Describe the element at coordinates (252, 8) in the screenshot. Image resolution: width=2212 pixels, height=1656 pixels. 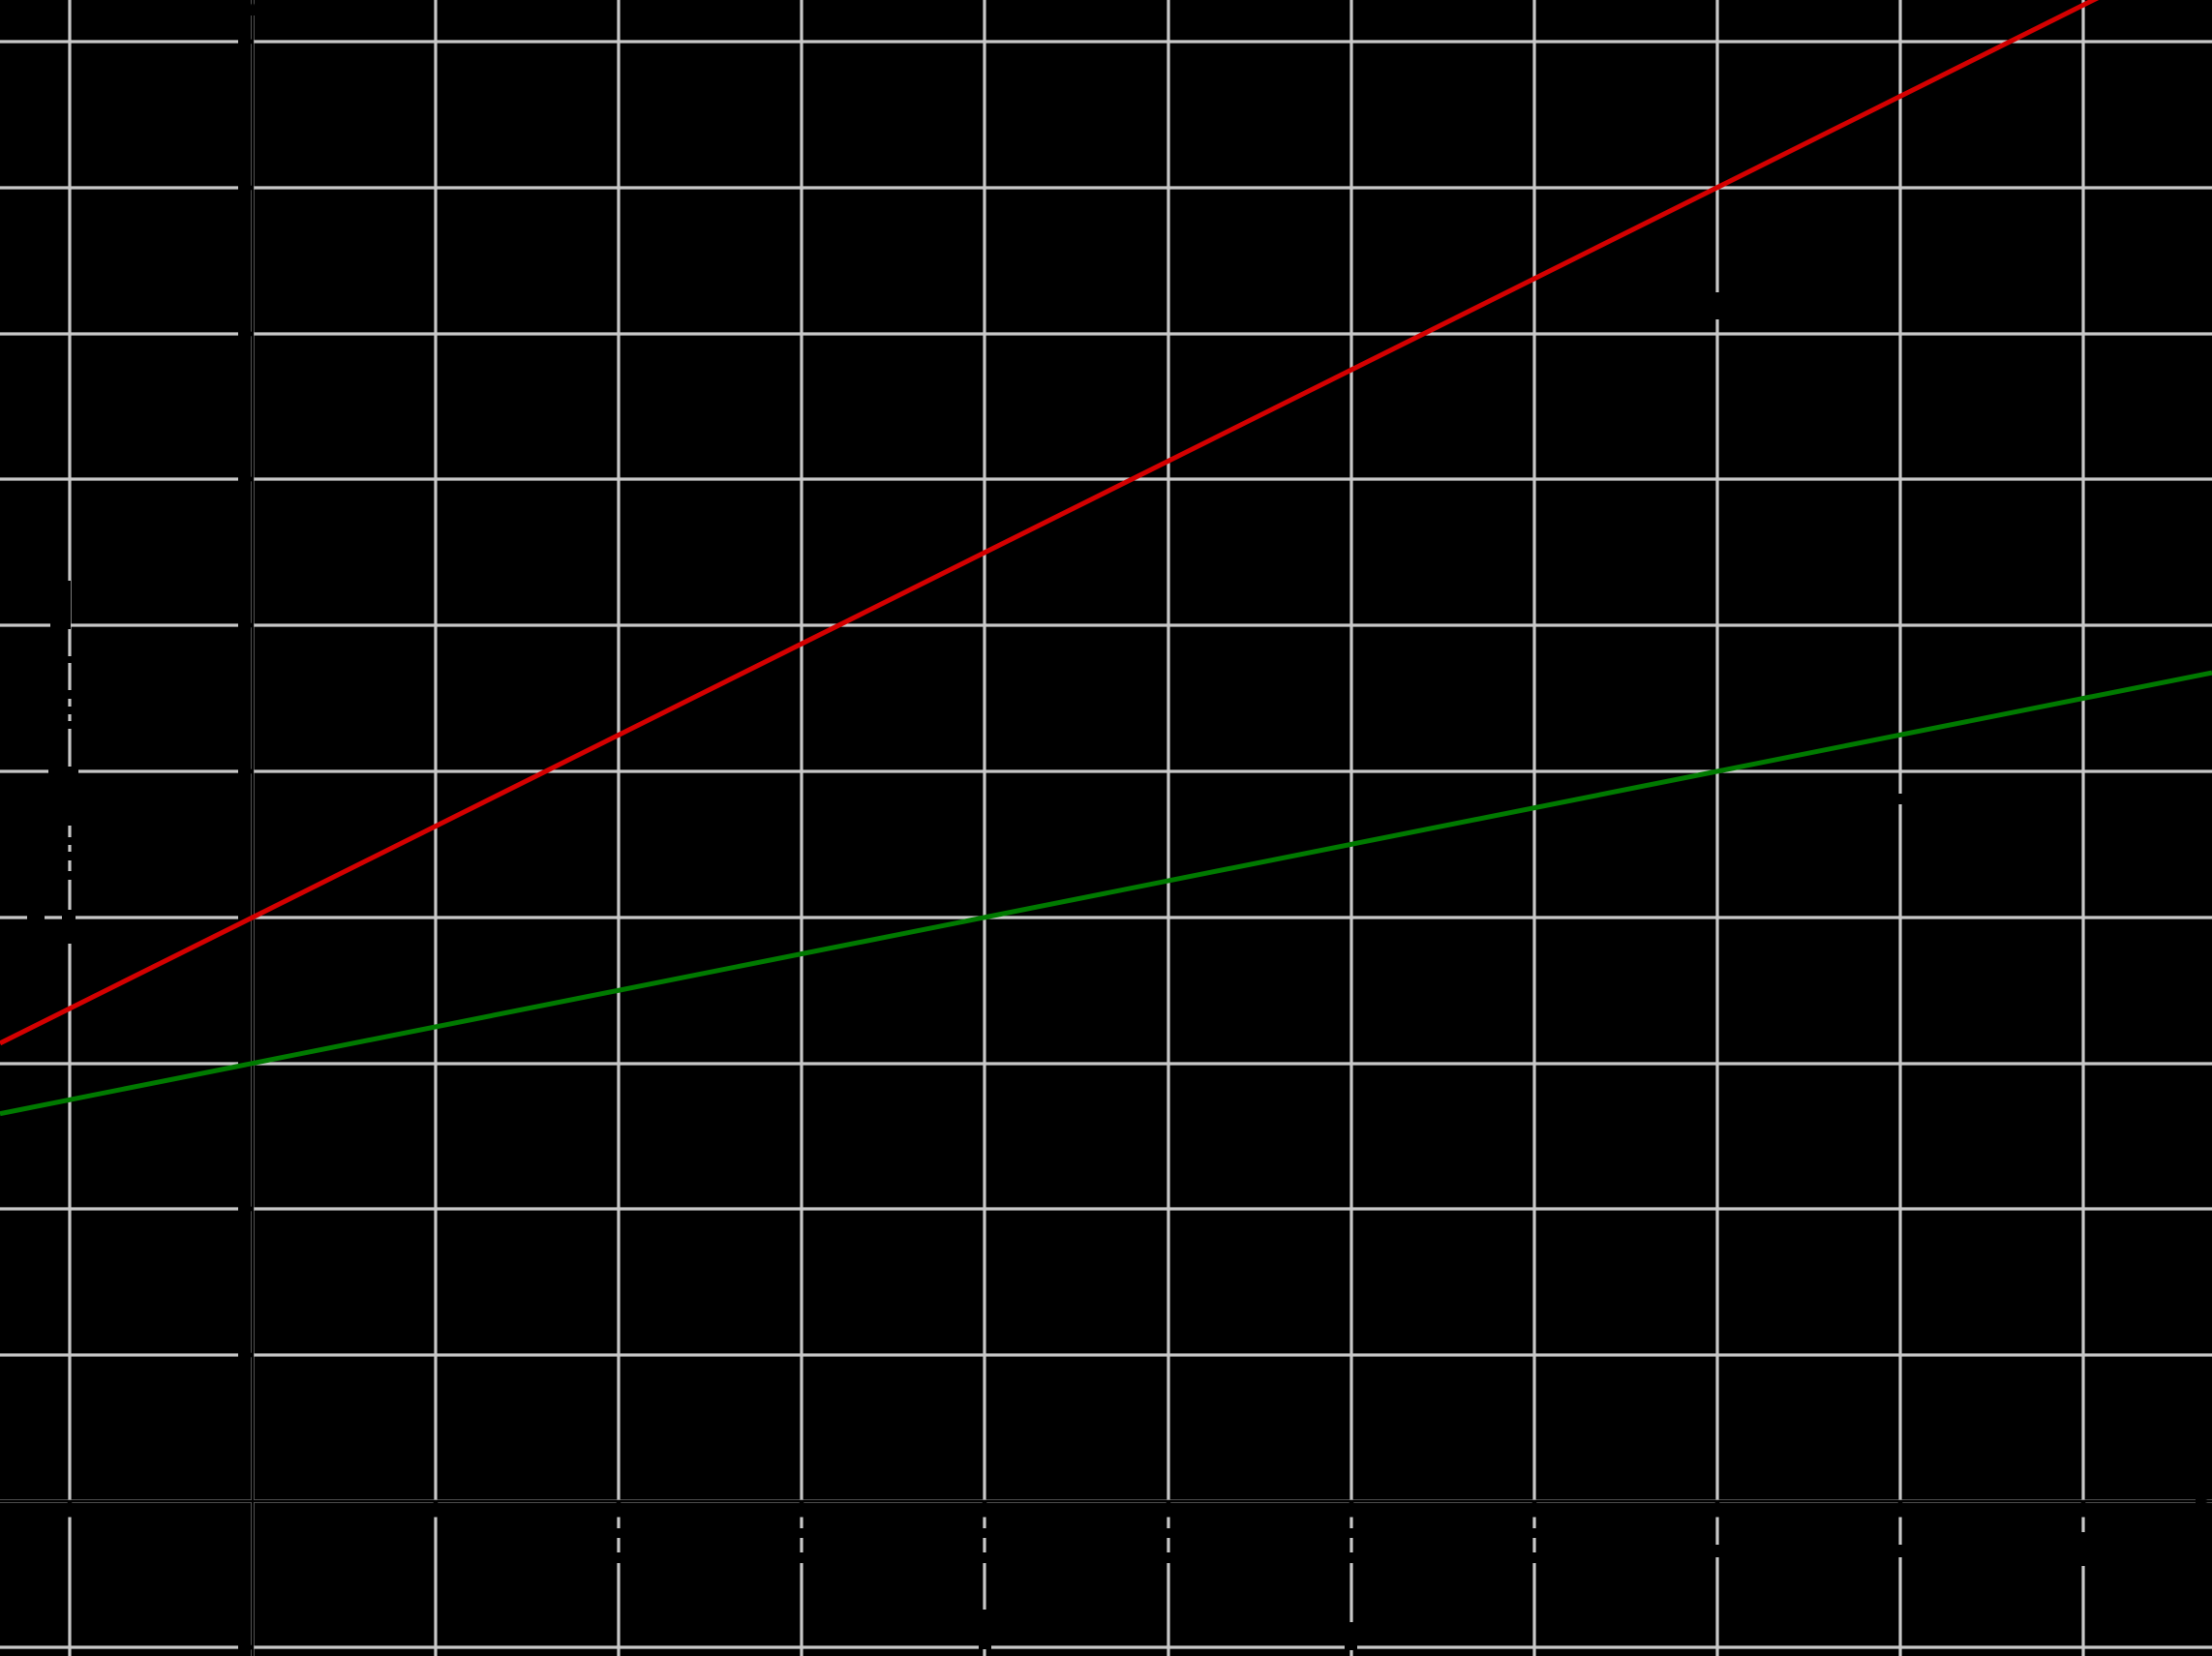
I see `y-axis-arrow-icon` at that location.